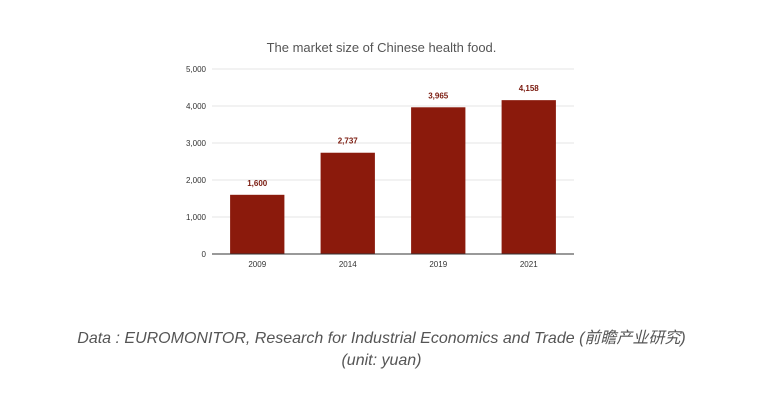 The height and width of the screenshot is (400, 763). What do you see at coordinates (382, 47) in the screenshot?
I see `chart-title: The market size of Chinese health food.` at bounding box center [382, 47].